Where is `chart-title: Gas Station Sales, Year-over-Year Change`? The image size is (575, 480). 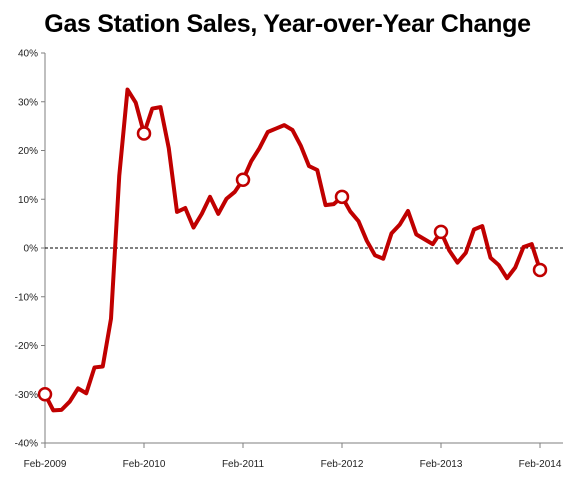 chart-title: Gas Station Sales, Year-over-Year Change is located at coordinates (287, 24).